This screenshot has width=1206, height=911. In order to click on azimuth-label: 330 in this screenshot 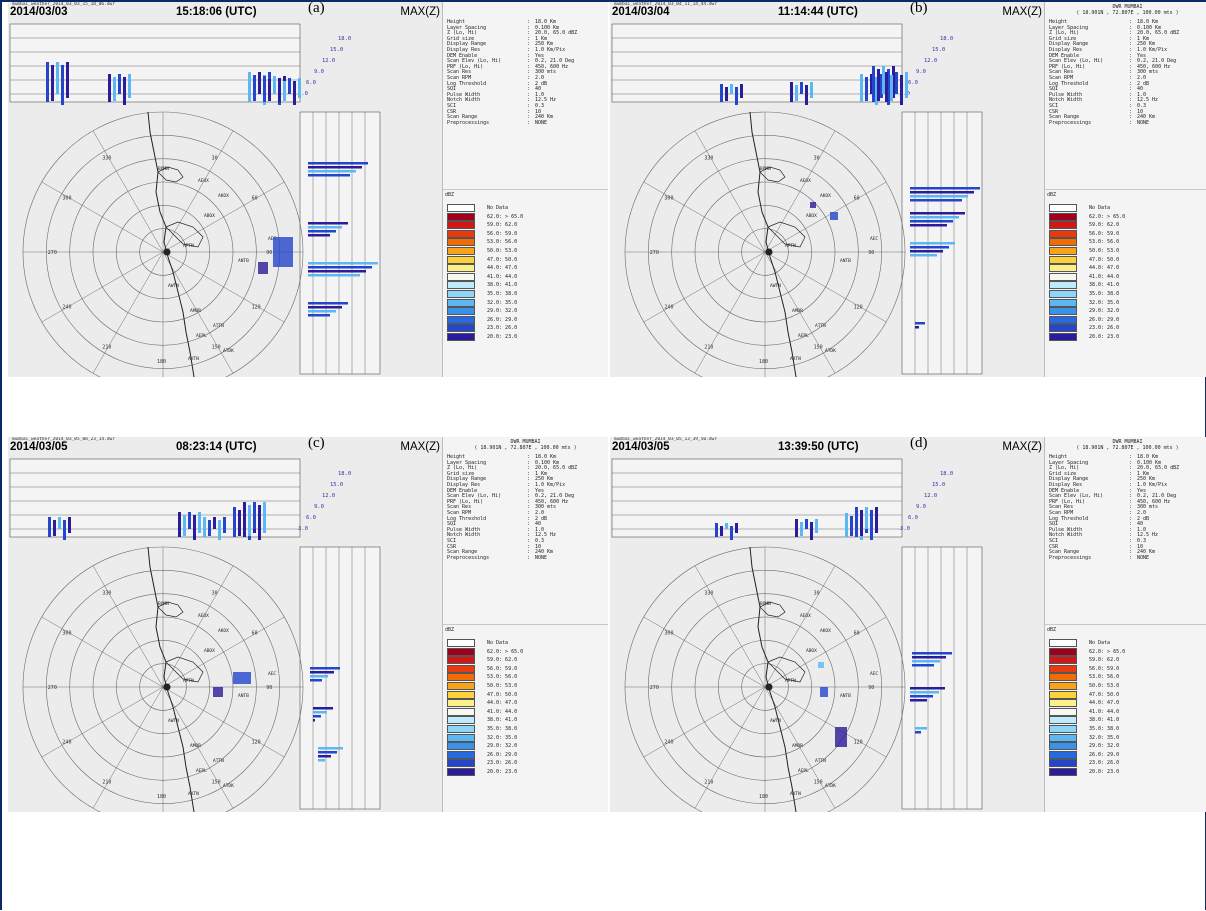, I will do `click(708, 158)`.